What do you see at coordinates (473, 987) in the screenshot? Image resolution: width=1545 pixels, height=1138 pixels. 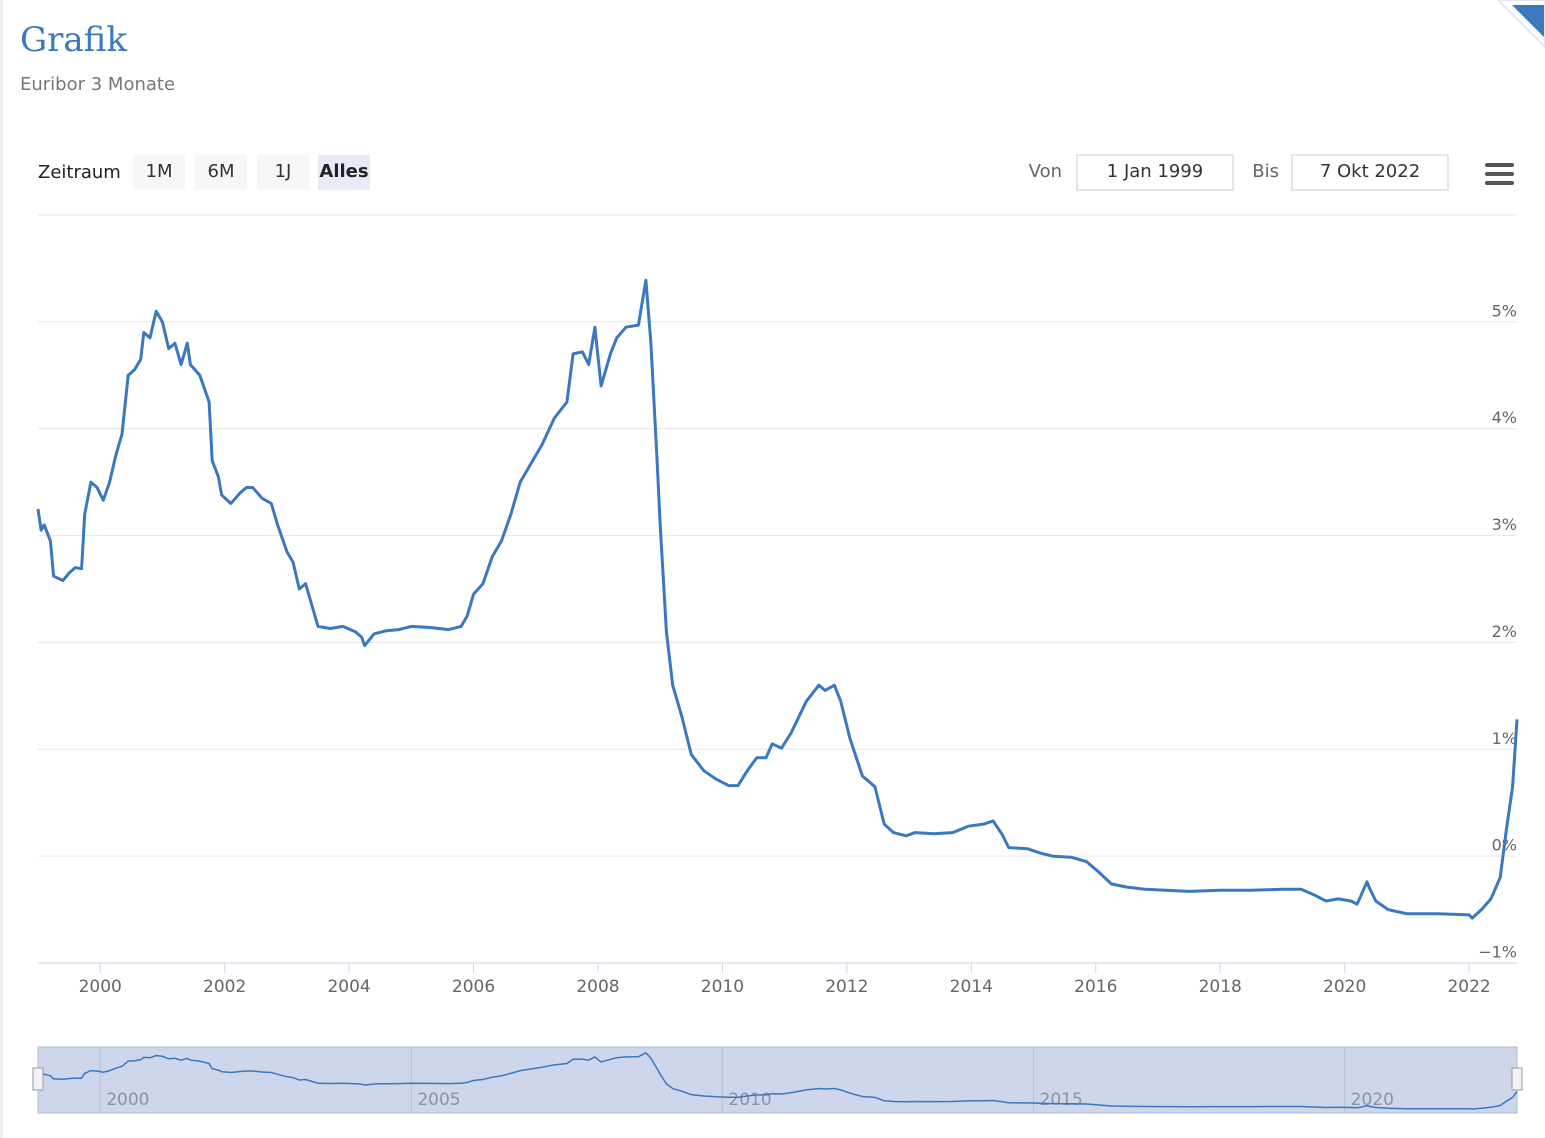 I see `x-tick-label: 2006` at bounding box center [473, 987].